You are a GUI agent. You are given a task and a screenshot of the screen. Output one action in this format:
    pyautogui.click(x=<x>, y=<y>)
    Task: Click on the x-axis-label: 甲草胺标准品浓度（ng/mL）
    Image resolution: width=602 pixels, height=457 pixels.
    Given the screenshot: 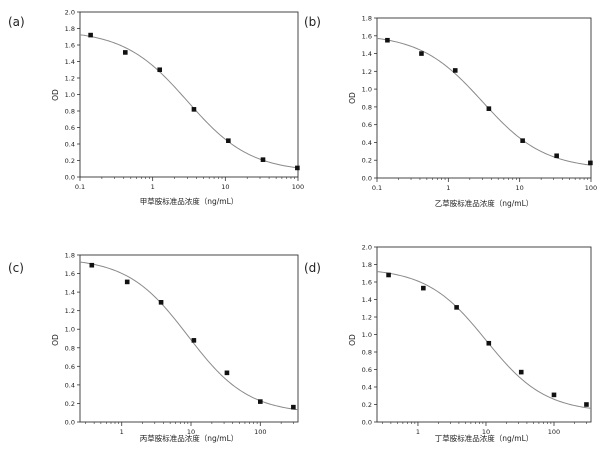 What is the action you would take?
    pyautogui.click(x=189, y=201)
    